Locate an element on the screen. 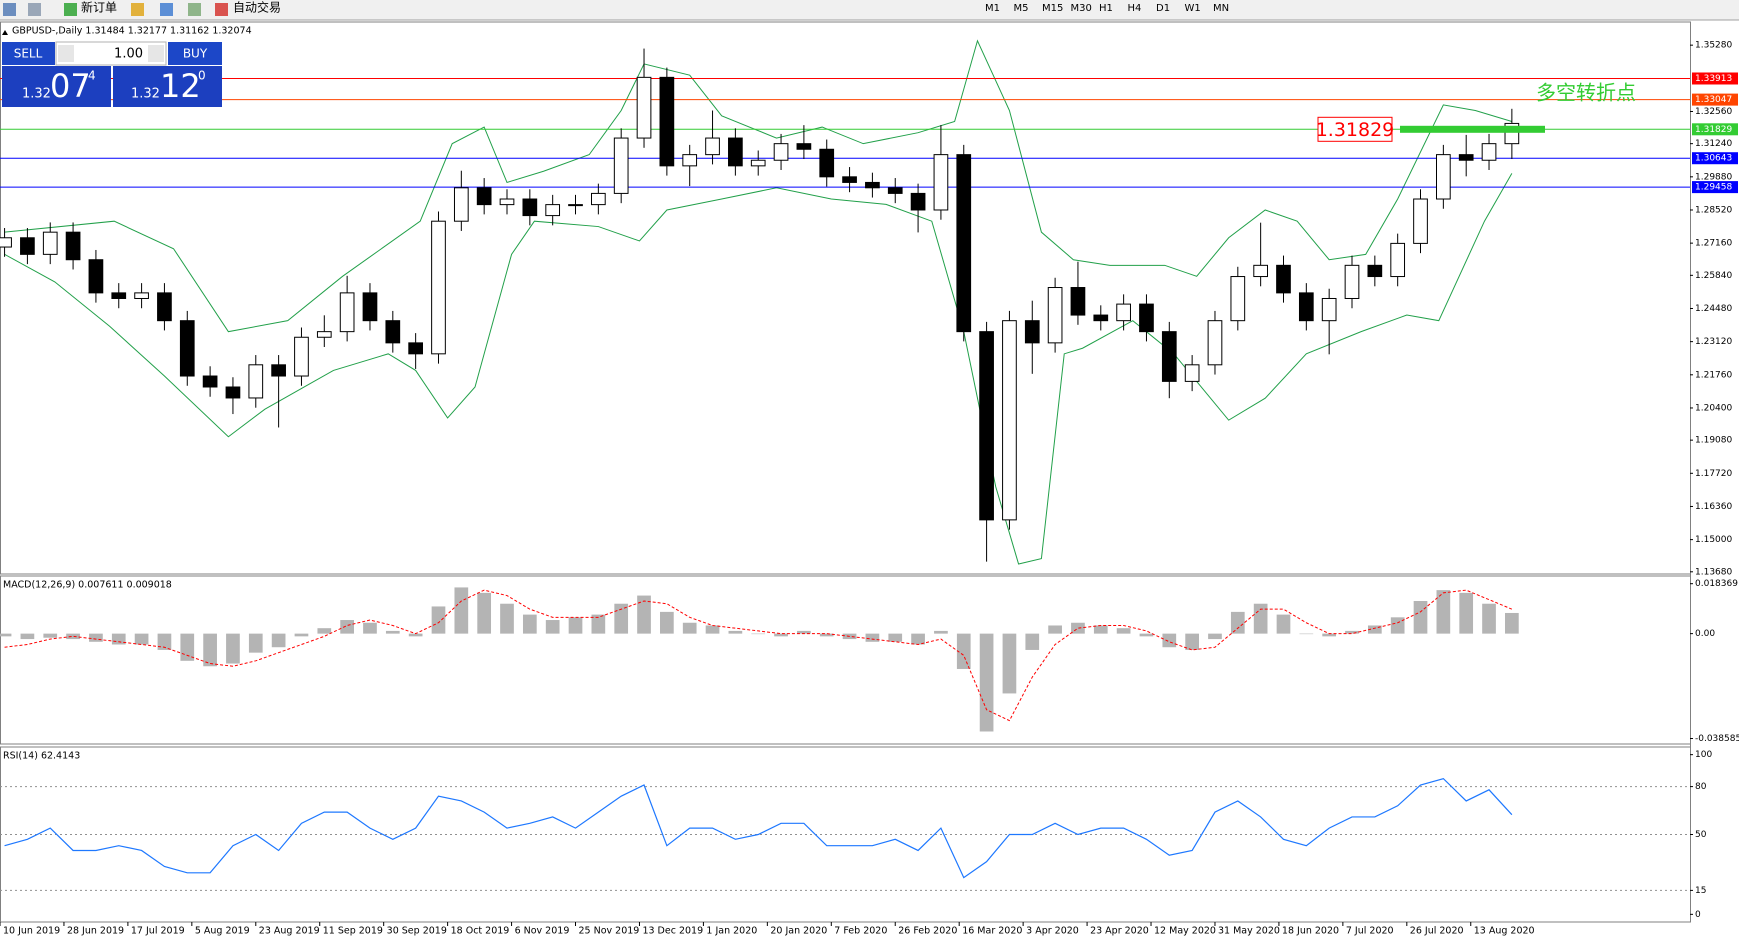 This screenshot has height=938, width=1739. auto-trading-button: 自动交易 is located at coordinates (257, 7).